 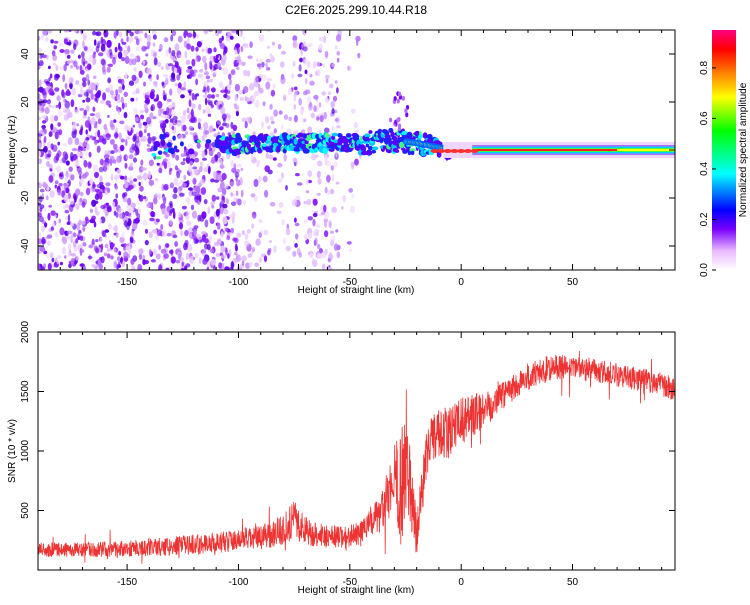 I want to click on colorbar-ticks: 0.0 0.2 0.4 0.6 0.8, so click(x=707, y=169).